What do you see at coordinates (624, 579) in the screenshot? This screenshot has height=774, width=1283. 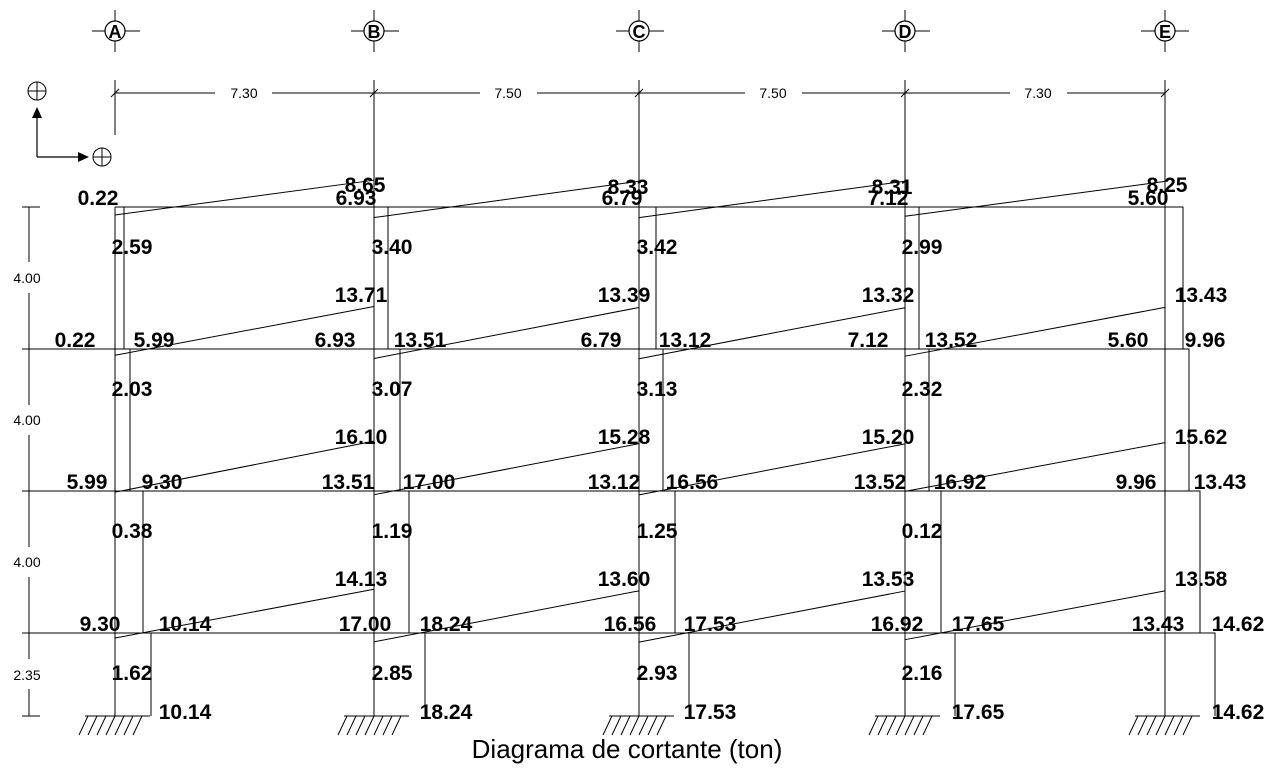 I see `beam-label: 13.60` at bounding box center [624, 579].